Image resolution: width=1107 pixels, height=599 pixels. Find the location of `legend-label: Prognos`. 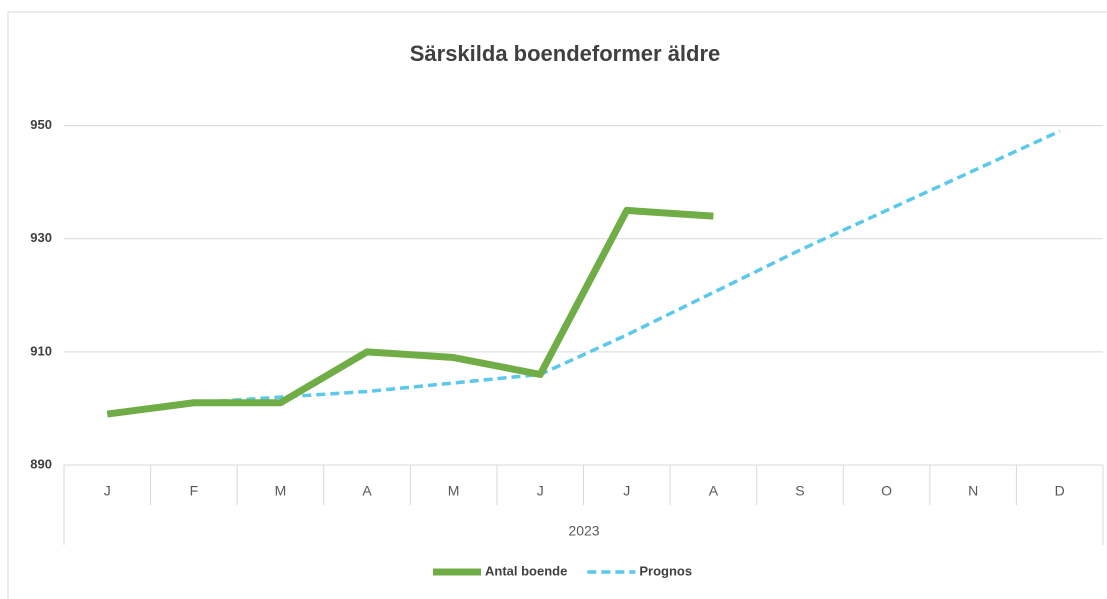

legend-label: Prognos is located at coordinates (665, 570).